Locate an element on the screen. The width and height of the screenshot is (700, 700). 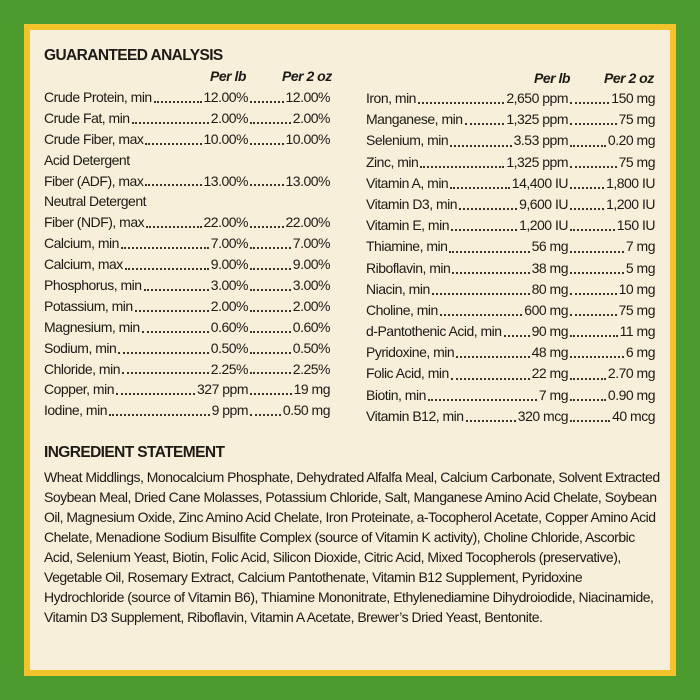
nutrient-name: Zinc, min is located at coordinates (392, 161).